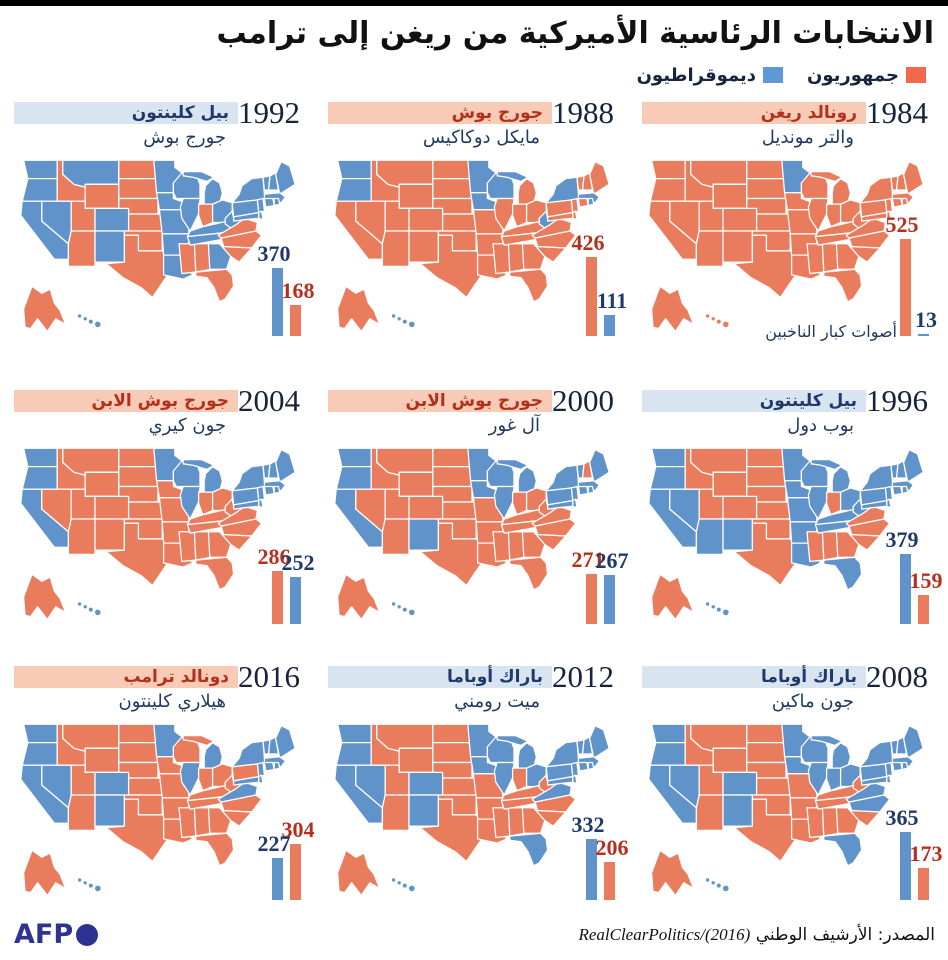  Describe the element at coordinates (274, 556) in the screenshot. I see `rep-votes-value: 286` at that location.